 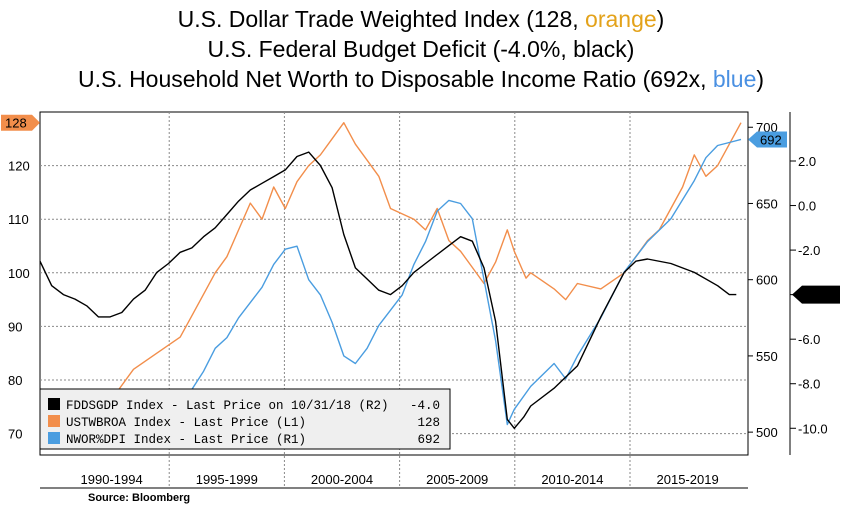 What do you see at coordinates (186, 440) in the screenshot?
I see `legend-label: NWOR%DPI Index - Last Price (R1)` at bounding box center [186, 440].